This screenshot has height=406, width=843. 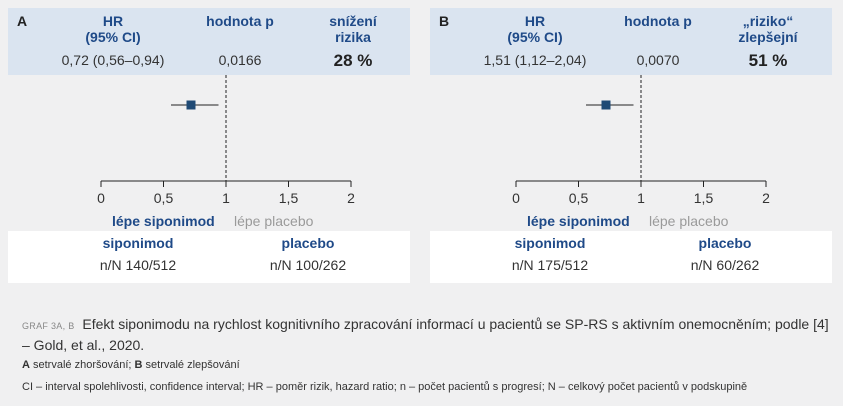 I want to click on panel-b-group2-count: n/N 60/262, so click(x=725, y=265).